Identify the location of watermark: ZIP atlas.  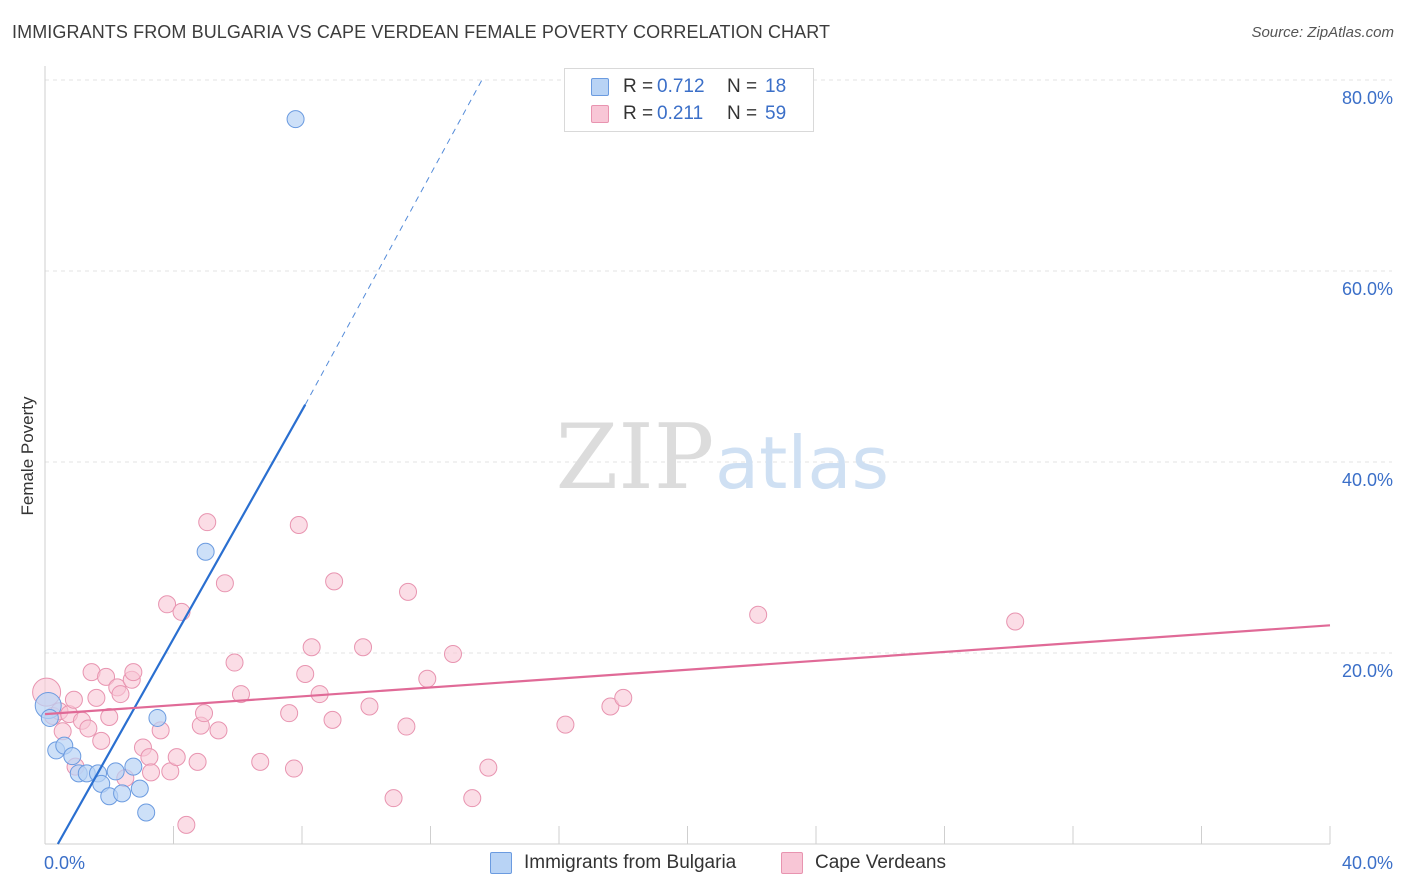
(722, 457).